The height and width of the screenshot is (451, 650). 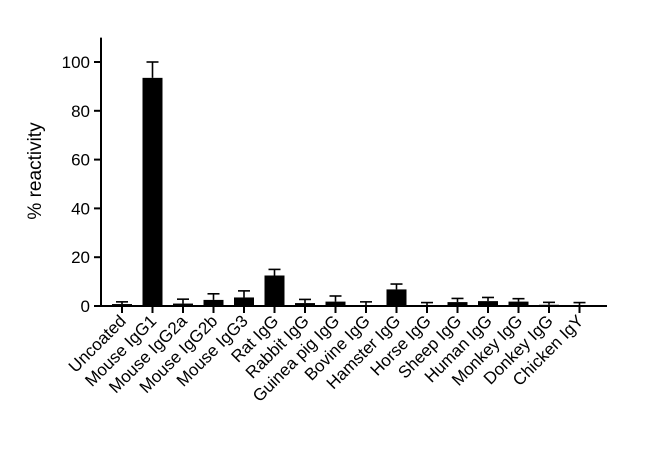 What do you see at coordinates (76, 62) in the screenshot?
I see `y-tick-label: 100` at bounding box center [76, 62].